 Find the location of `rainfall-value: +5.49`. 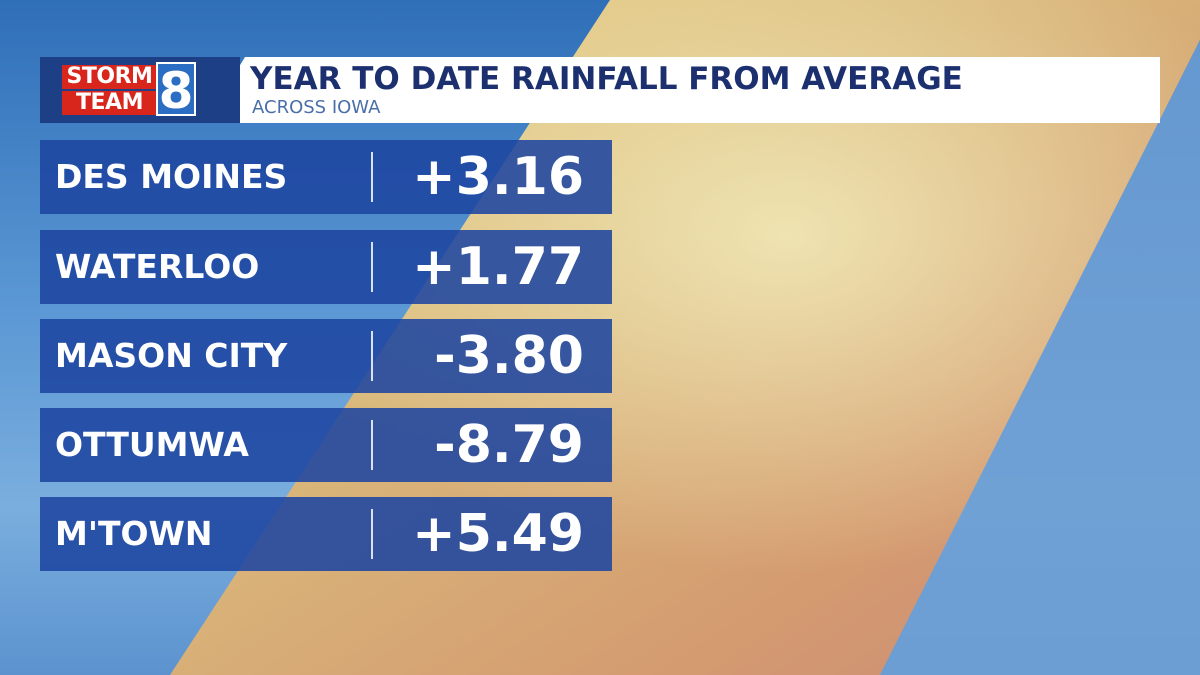

rainfall-value: +5.49 is located at coordinates (498, 534).